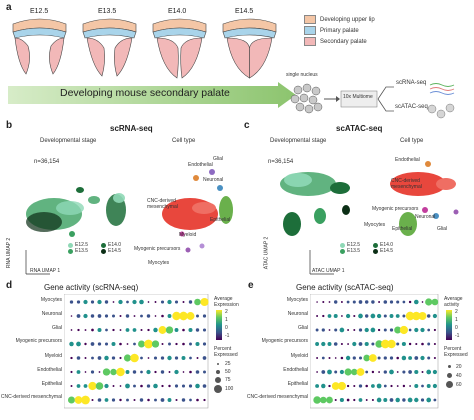 The width and height of the screenshot is (474, 420). Describe the element at coordinates (103, 248) in the screenshot. I see `panel-b-stage-legend: E12.5 E14.0 E13.5 E14.5` at that location.